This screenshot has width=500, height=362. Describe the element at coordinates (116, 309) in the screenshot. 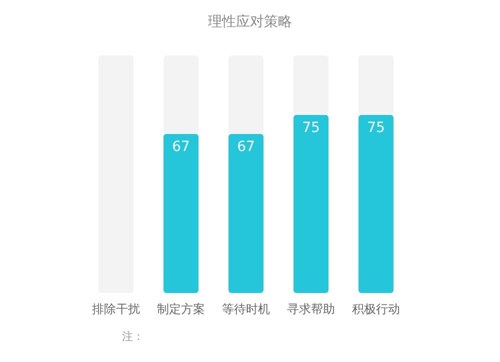

I see `x-tick-label: 排除干扰` at that location.